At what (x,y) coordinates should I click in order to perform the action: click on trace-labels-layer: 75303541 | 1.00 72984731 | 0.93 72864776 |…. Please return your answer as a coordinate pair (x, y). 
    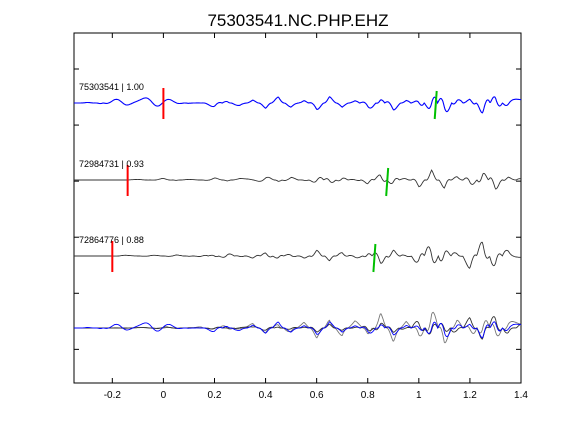
    Looking at the image, I should click on (111, 163).